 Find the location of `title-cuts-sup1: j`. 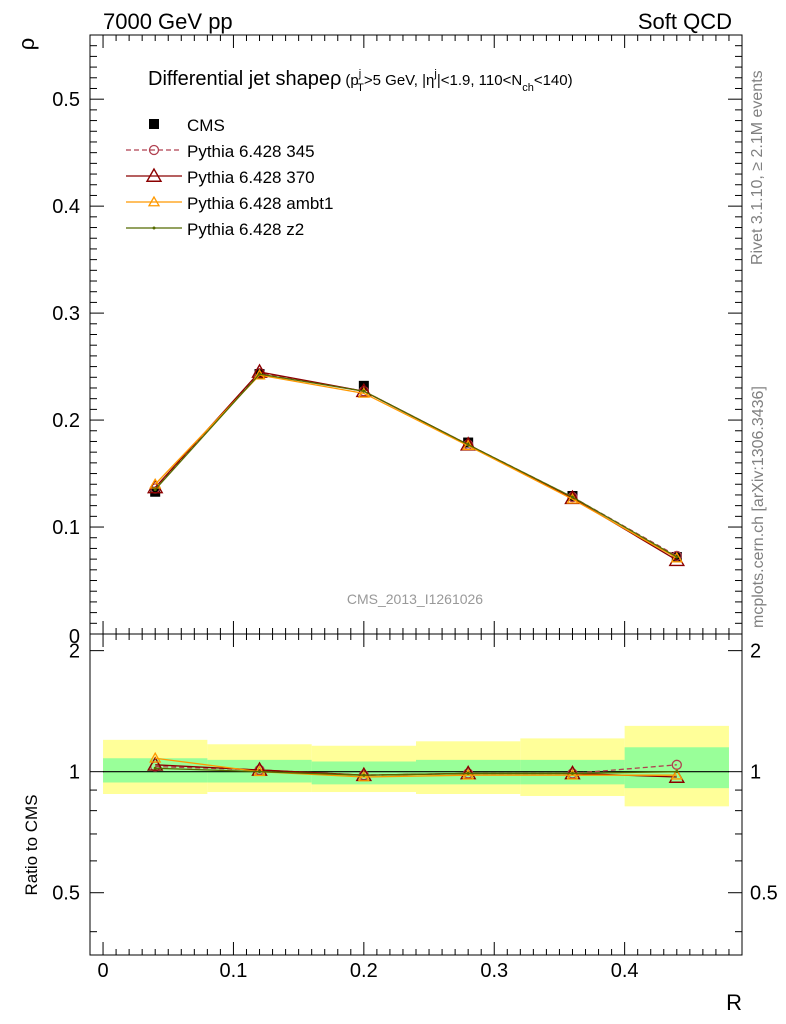

title-cuts-sup1: j is located at coordinates (359, 74).